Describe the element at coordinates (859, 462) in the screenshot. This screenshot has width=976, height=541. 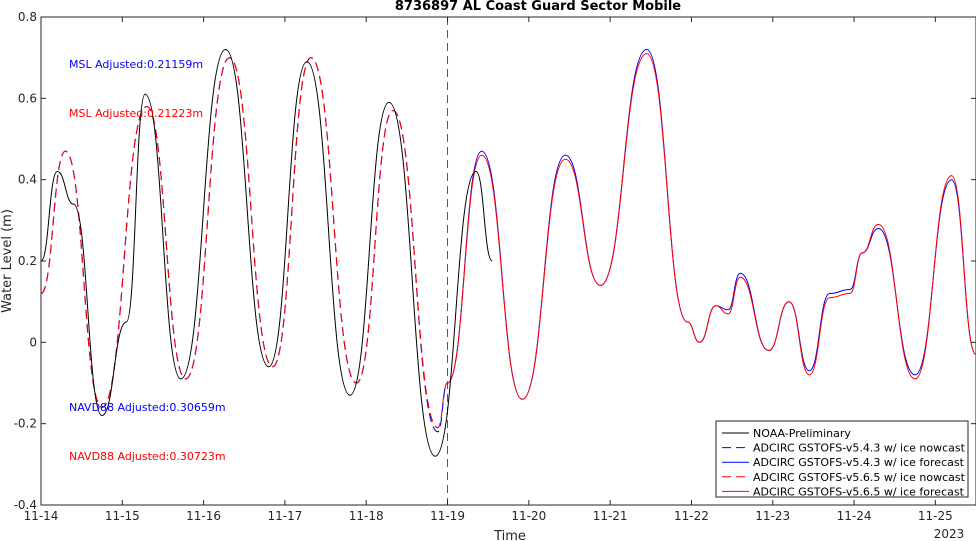
I see `legend-label-2: ADCIRC GSTOFS-v5.4.3 w/ ice forecast` at that location.